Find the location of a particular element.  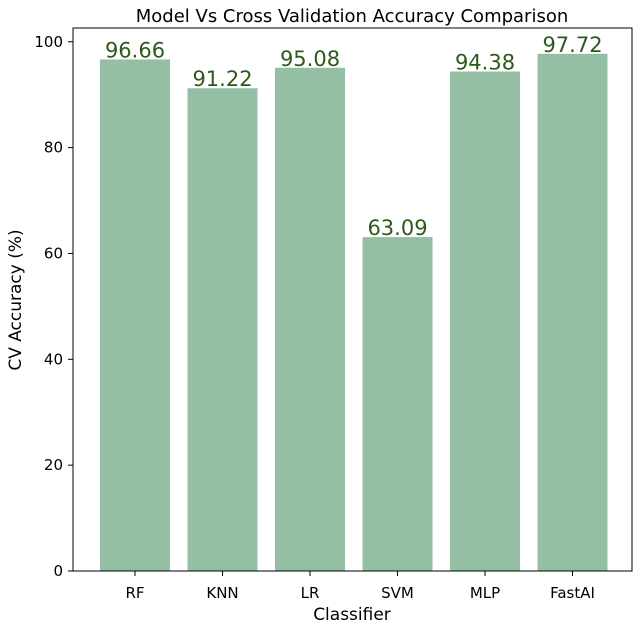

bar-fastai is located at coordinates (572, 312).